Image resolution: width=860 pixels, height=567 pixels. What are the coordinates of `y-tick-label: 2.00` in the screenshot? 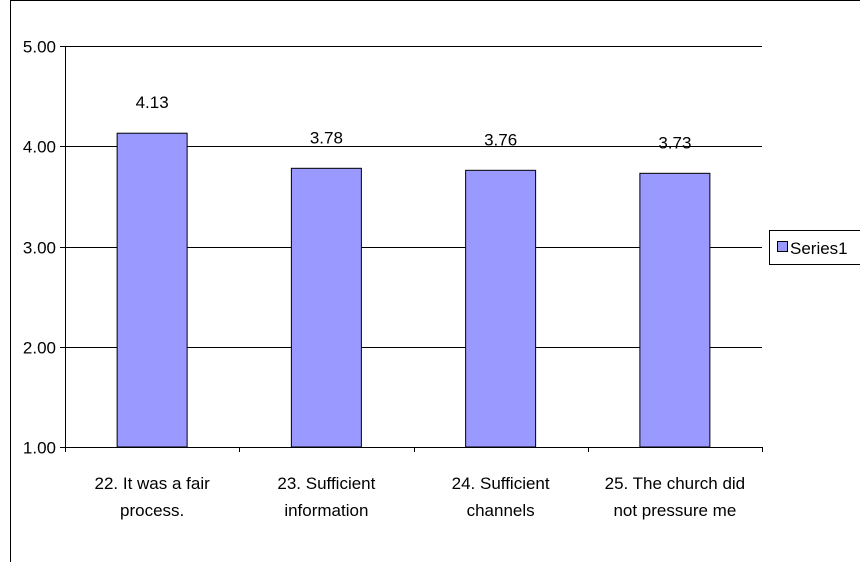 It's located at (39, 348).